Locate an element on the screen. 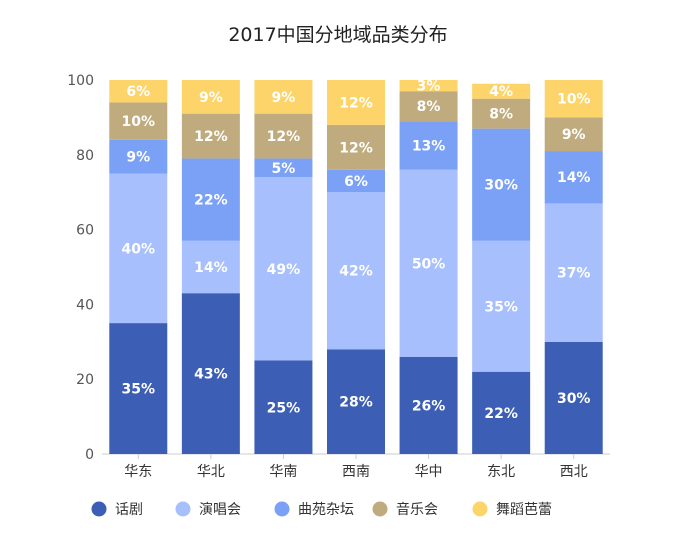  x-tick-label: 华北 is located at coordinates (211, 472).